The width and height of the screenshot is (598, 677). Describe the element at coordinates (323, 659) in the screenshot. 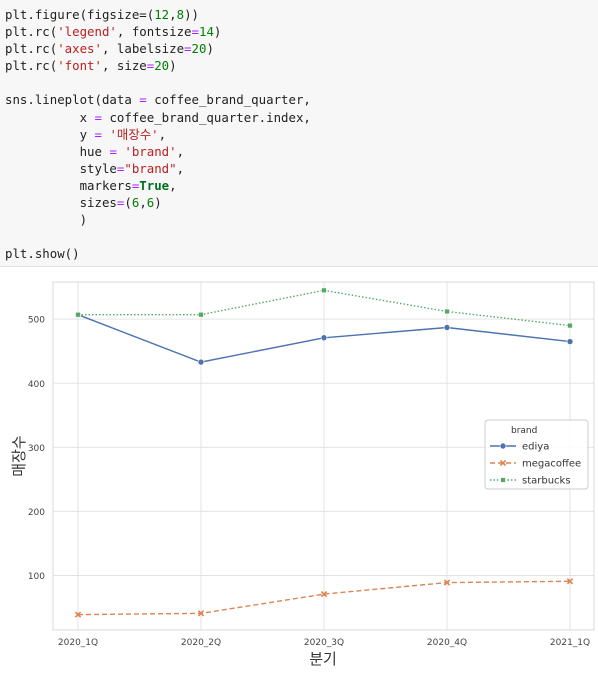

I see `x-axis-label: 분기` at that location.